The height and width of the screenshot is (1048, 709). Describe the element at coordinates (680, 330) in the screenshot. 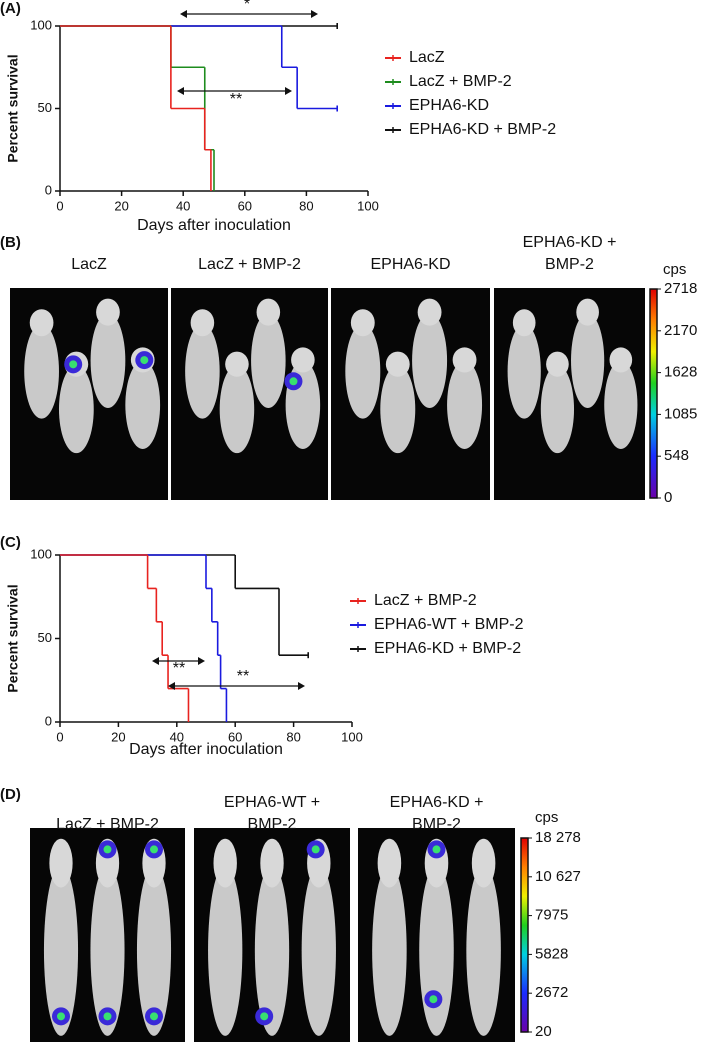

I see `colorbar-tick-label: 2170` at that location.